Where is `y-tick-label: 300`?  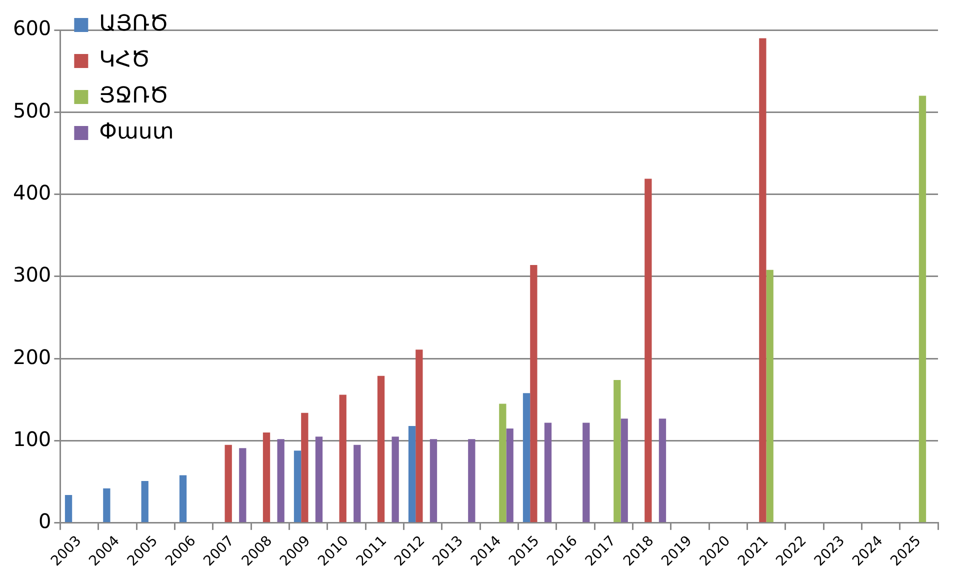 y-tick-label: 300 is located at coordinates (32, 274).